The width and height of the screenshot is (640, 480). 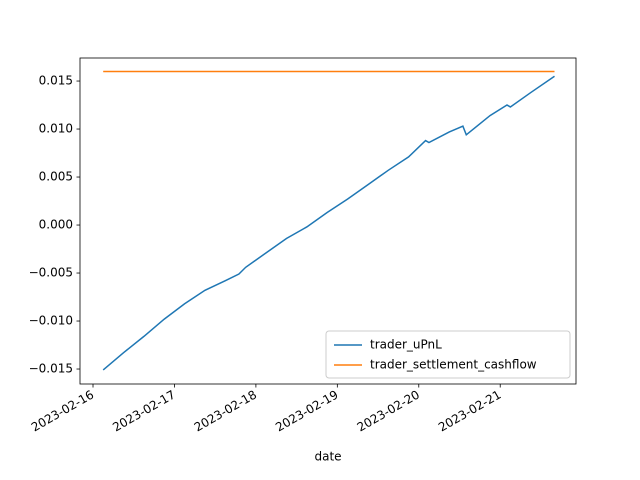 I want to click on legend-label: trader_uPnL, so click(x=406, y=345).